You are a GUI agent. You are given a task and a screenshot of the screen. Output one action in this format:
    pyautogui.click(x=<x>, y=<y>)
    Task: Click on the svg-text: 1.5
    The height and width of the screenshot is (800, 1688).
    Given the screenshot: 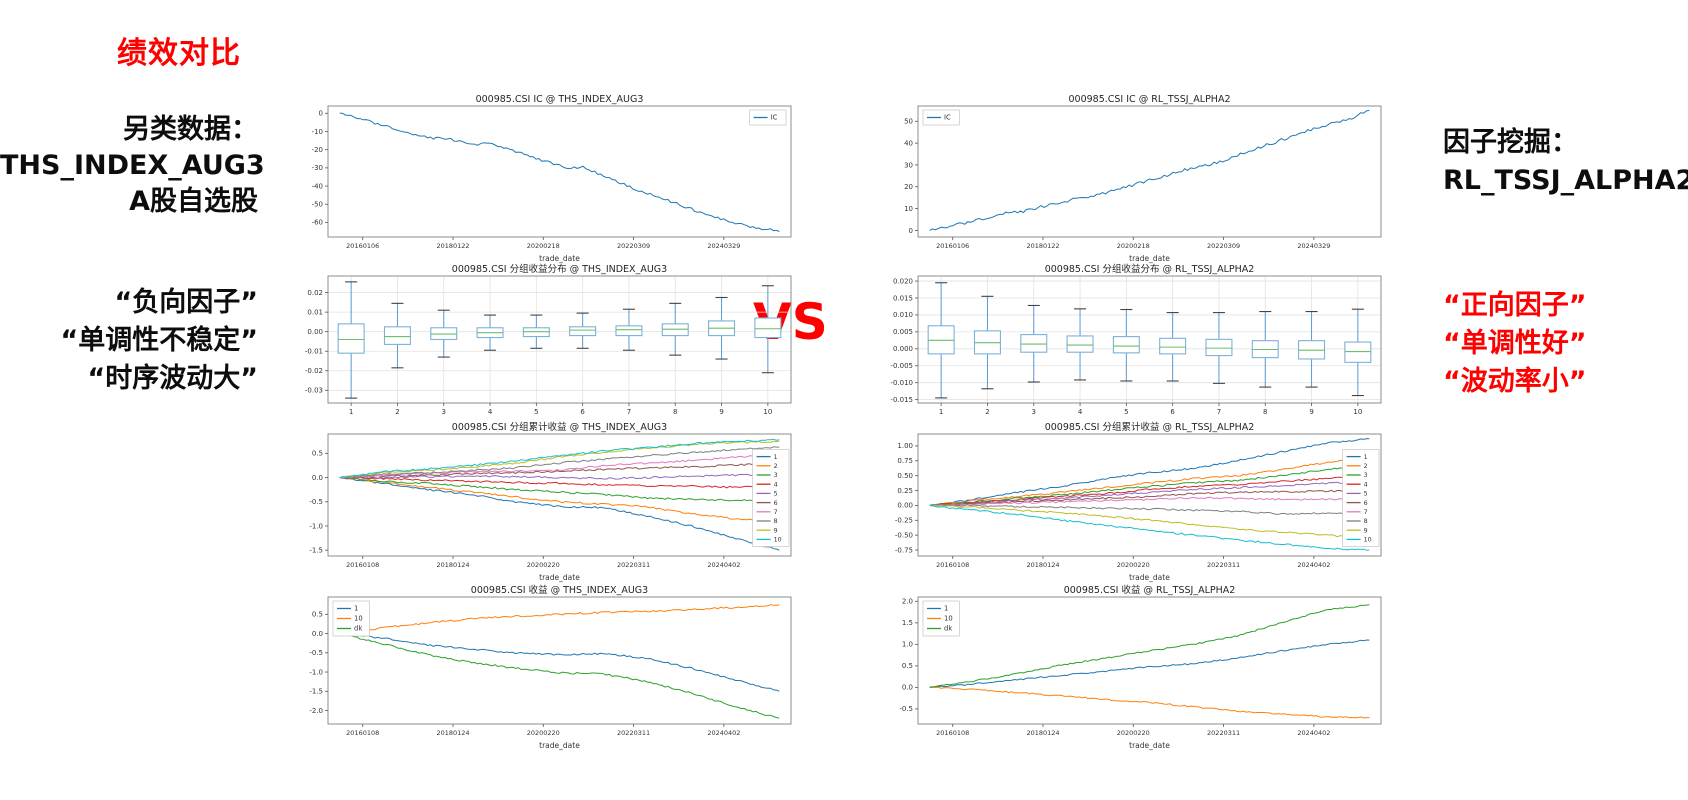 What is the action you would take?
    pyautogui.click(x=907, y=623)
    